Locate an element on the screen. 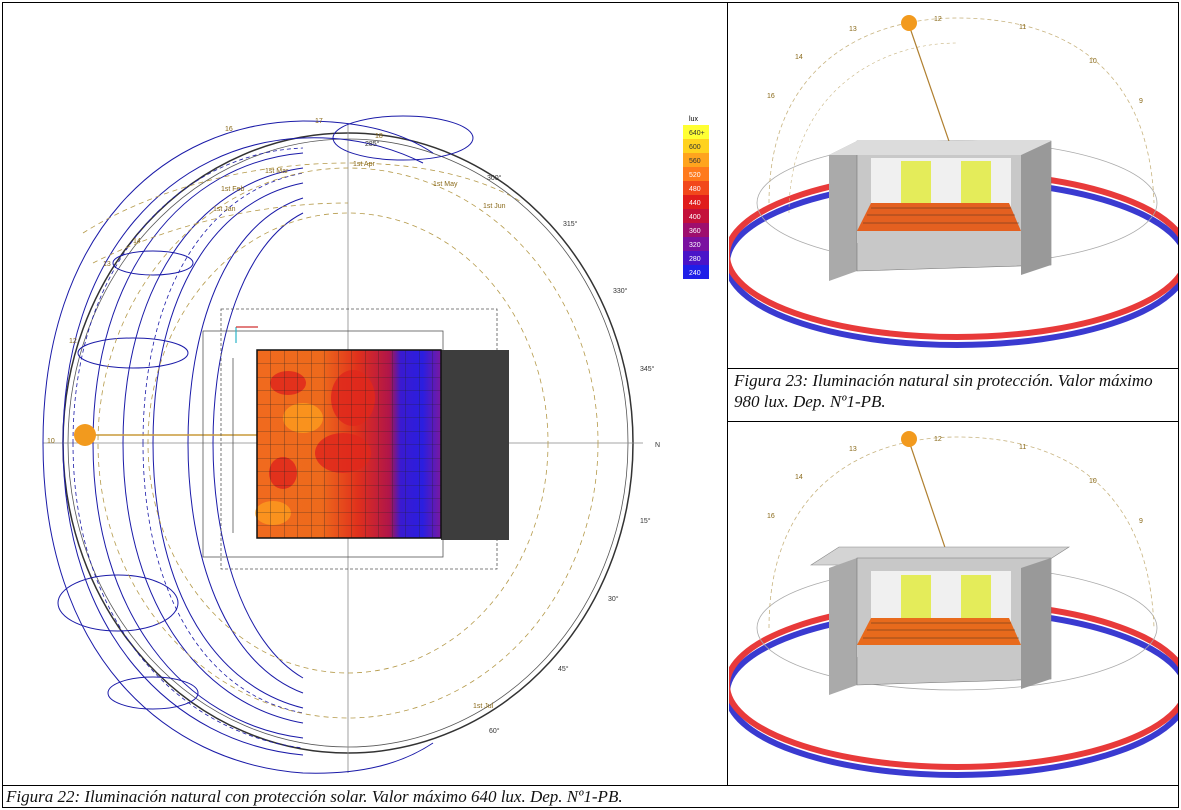 Image resolution: width=1181 pixels, height=810 pixels. legend-label: 600 is located at coordinates (695, 147).